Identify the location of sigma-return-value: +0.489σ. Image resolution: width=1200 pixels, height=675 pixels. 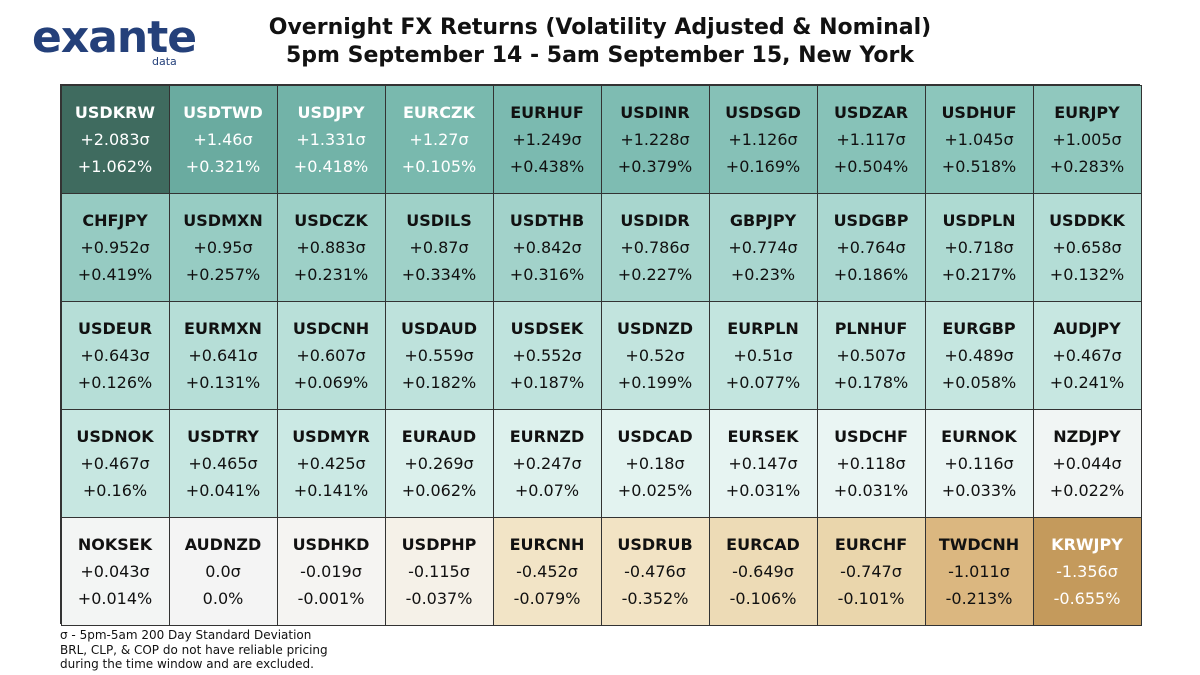
(979, 355).